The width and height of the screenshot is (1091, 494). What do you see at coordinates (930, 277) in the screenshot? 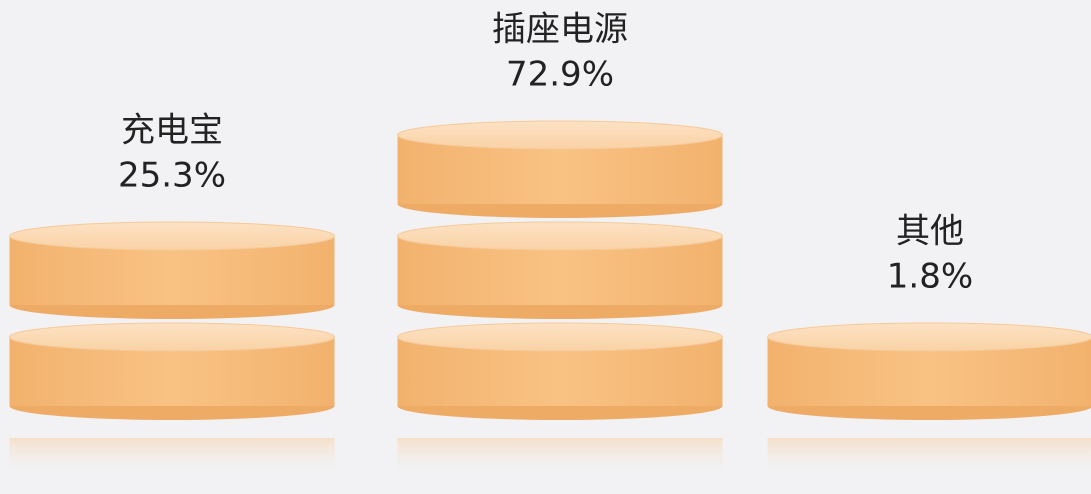
I see `value-label: 1.8%` at bounding box center [930, 277].